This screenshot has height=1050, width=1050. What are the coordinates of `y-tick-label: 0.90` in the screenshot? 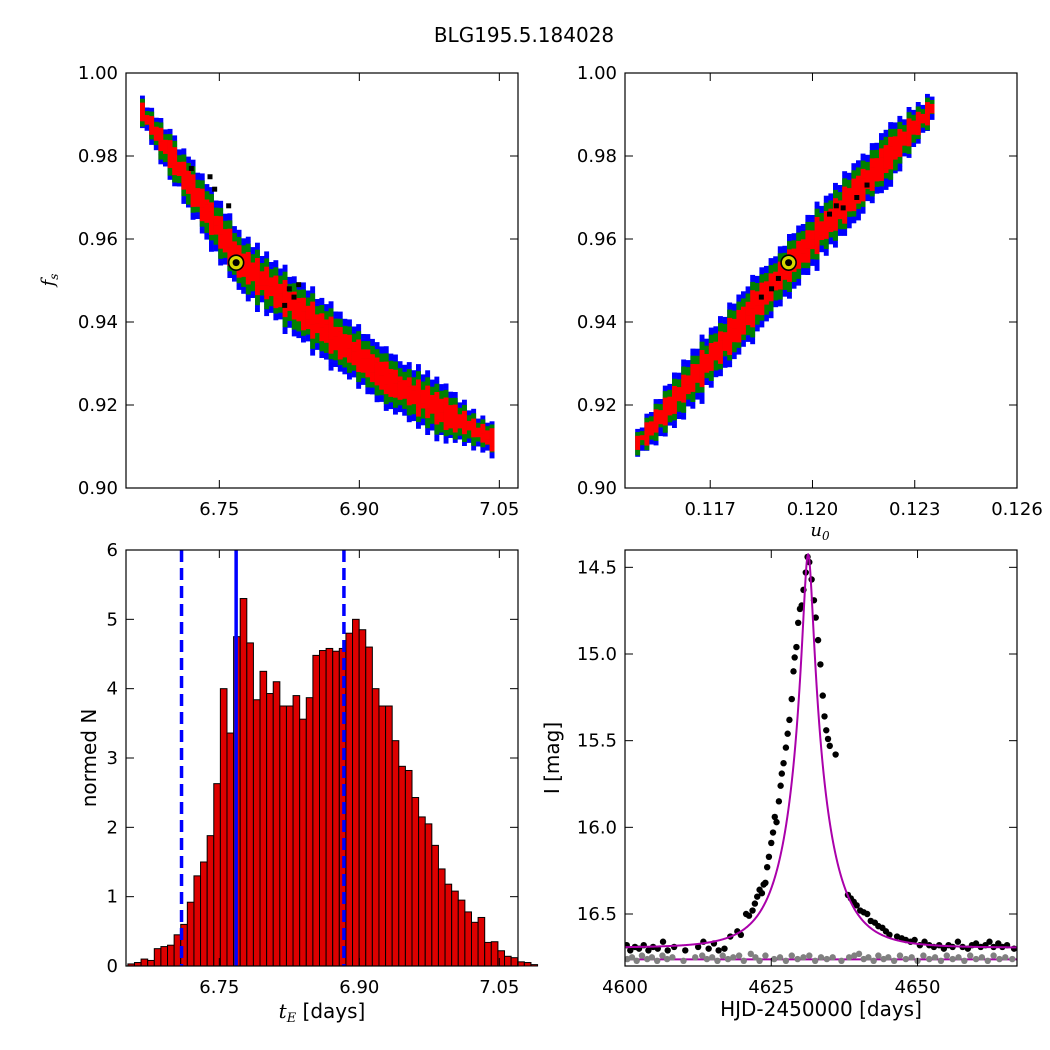 It's located at (98, 488).